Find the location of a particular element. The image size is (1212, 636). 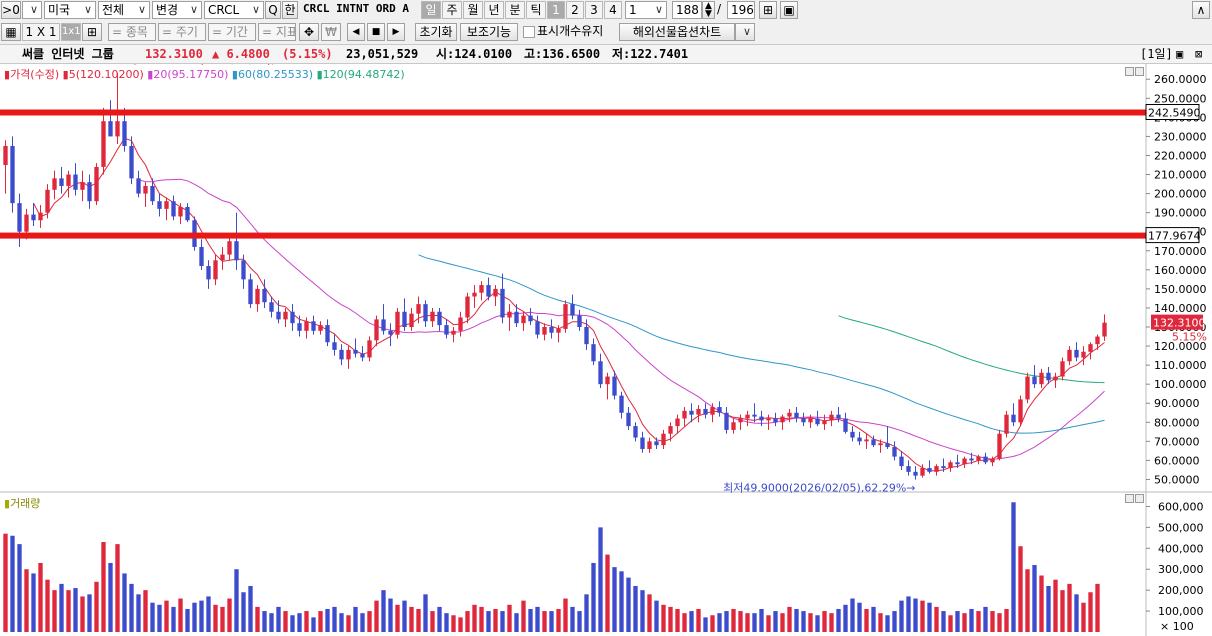

won-icon: ₩ is located at coordinates (331, 32).